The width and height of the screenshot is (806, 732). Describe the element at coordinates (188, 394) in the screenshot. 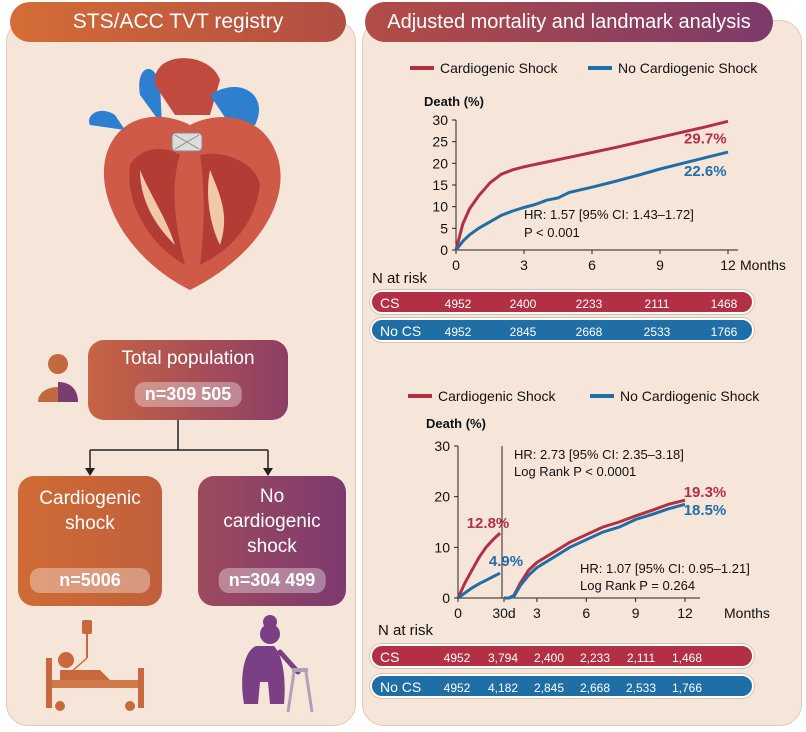

I see `total-population-n: n=309 505` at that location.